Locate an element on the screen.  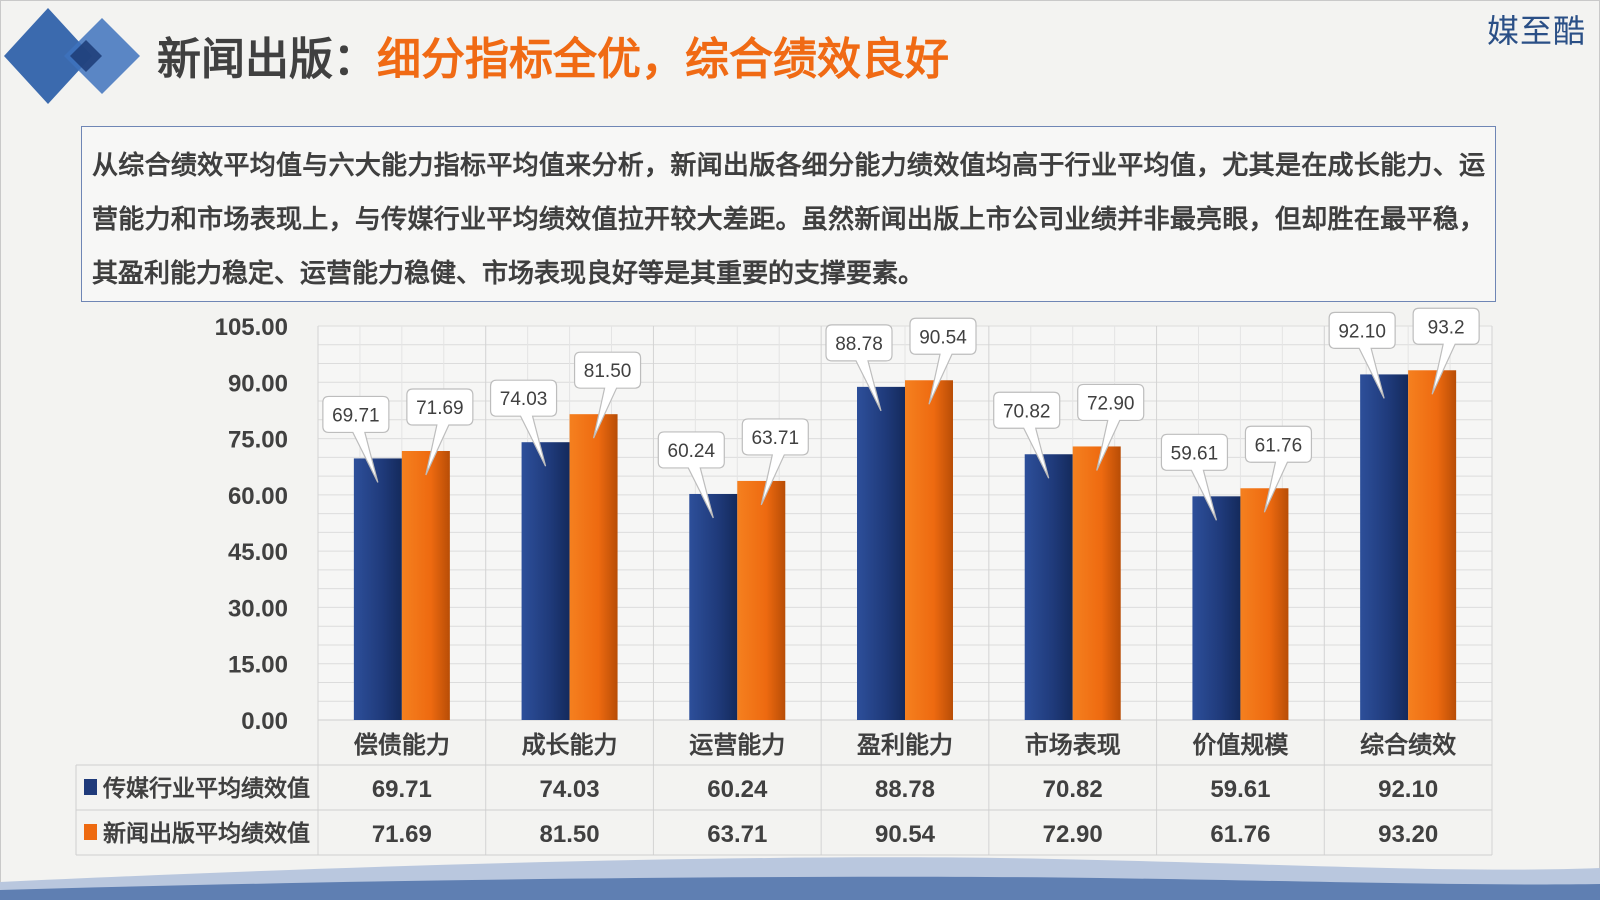
data-label: 90.54 is located at coordinates (943, 337).